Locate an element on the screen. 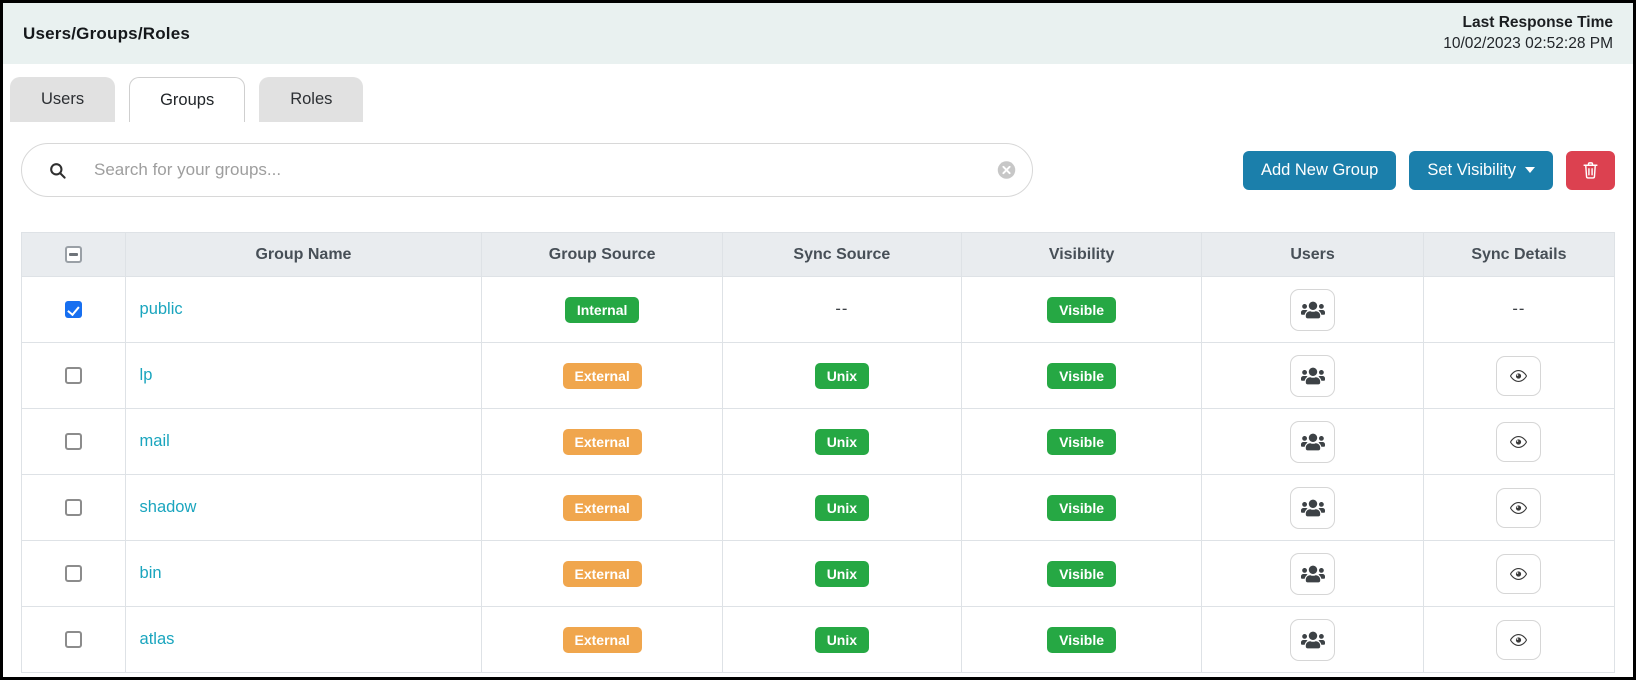 This screenshot has width=1636, height=680. group-name-link: atlas is located at coordinates (157, 639).